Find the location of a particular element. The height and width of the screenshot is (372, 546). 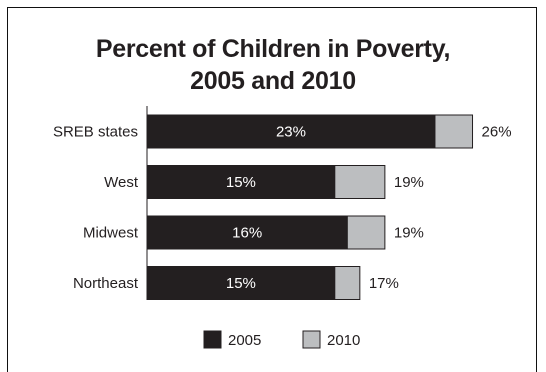

data-label-2005: 23% is located at coordinates (291, 132).